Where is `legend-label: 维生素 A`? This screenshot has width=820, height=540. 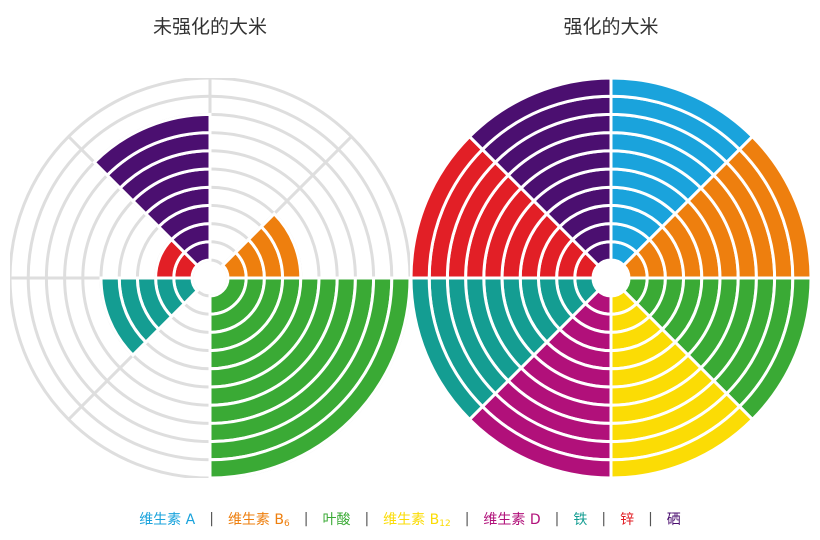
legend-label: 维生素 A is located at coordinates (167, 520).